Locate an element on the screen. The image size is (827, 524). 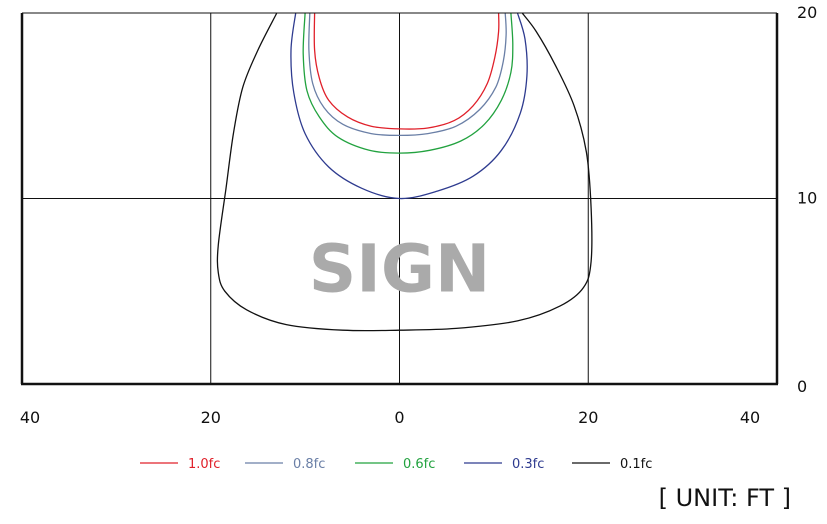
y-tick-labels: 0 10 20 is located at coordinates (807, 199).